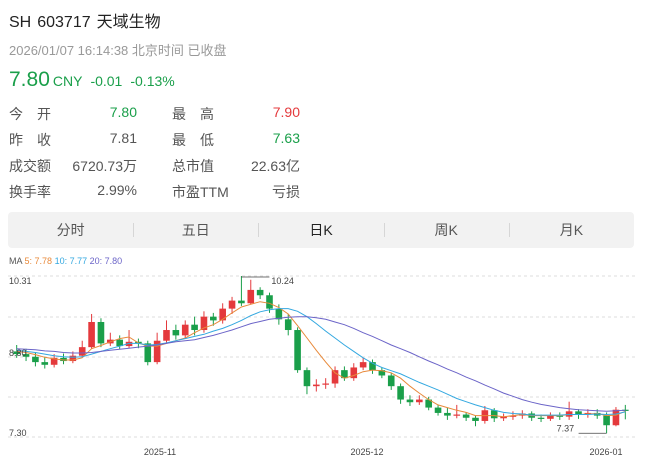 This screenshot has height=468, width=646. I want to click on period-tabs: 分时 五日 日K 周K 月K, so click(321, 230).